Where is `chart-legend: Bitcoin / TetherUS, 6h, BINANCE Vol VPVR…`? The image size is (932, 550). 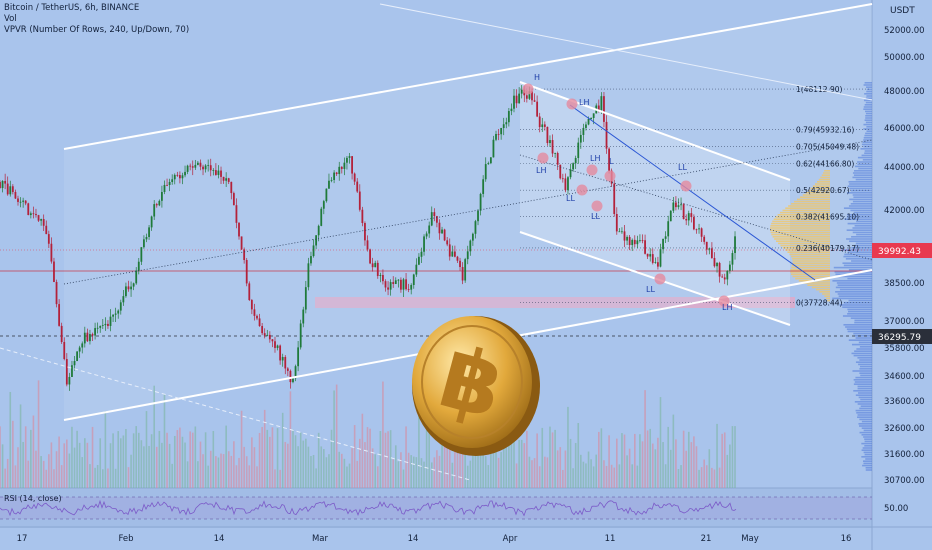
chart-legend: Bitcoin / TetherUS, 6h, BINANCE Vol VPVR… is located at coordinates (96, 19).